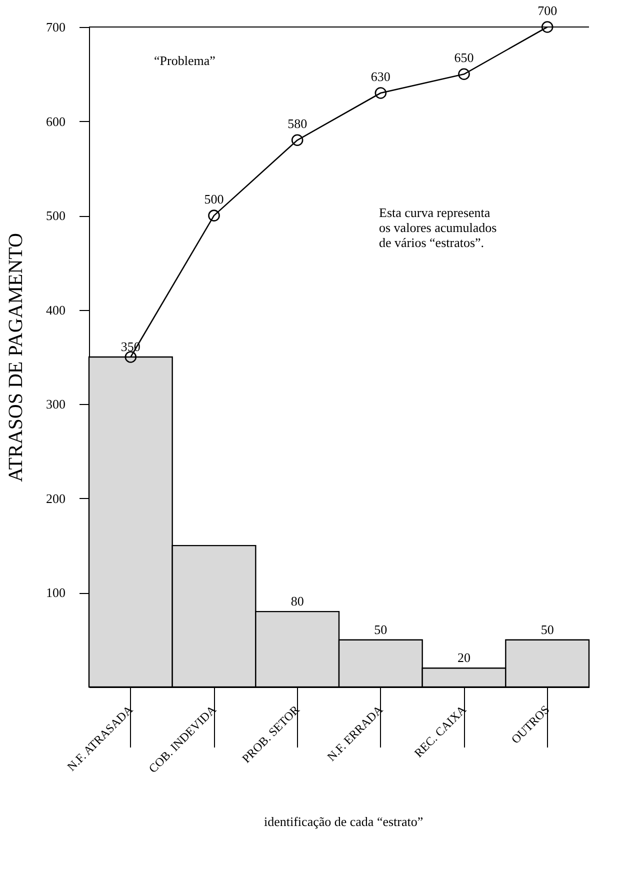  Describe the element at coordinates (380, 76) in the screenshot. I see `data-label: 630` at that location.